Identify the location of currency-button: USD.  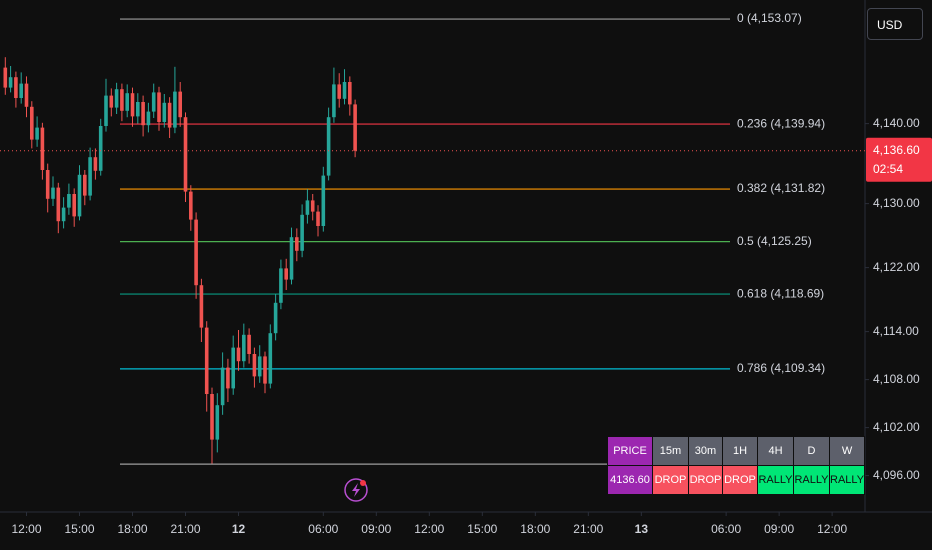
(895, 24).